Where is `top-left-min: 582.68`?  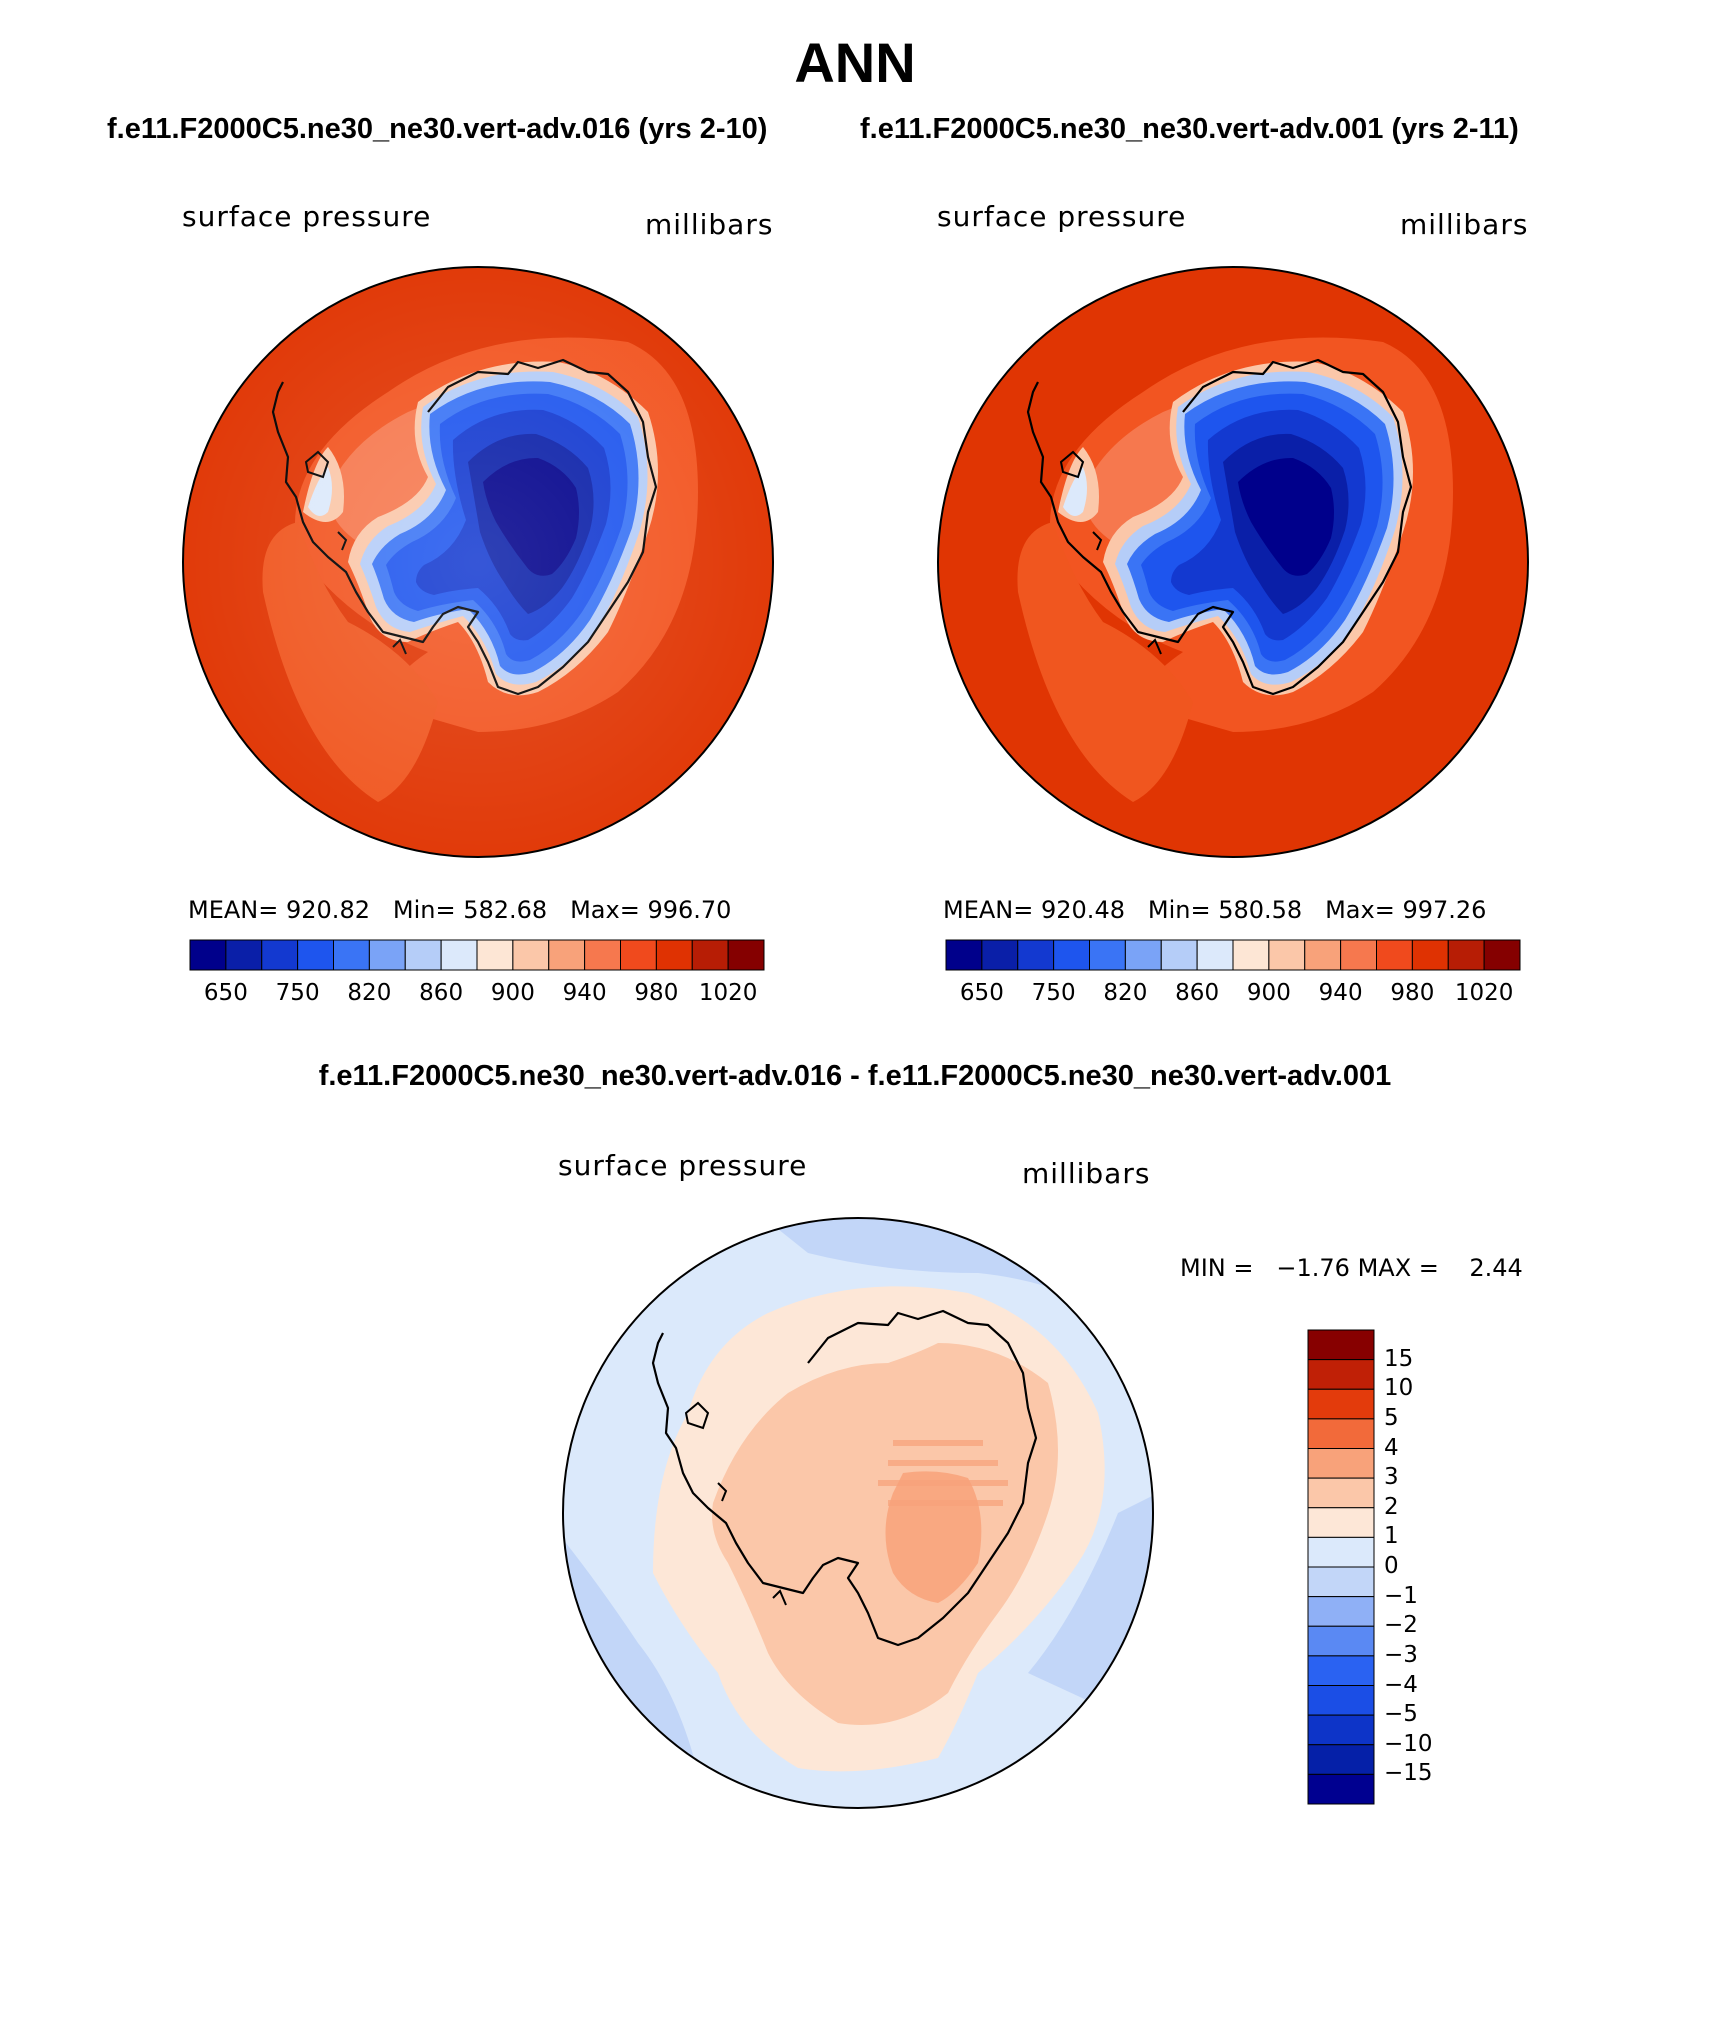
top-left-min: 582.68 is located at coordinates (505, 910).